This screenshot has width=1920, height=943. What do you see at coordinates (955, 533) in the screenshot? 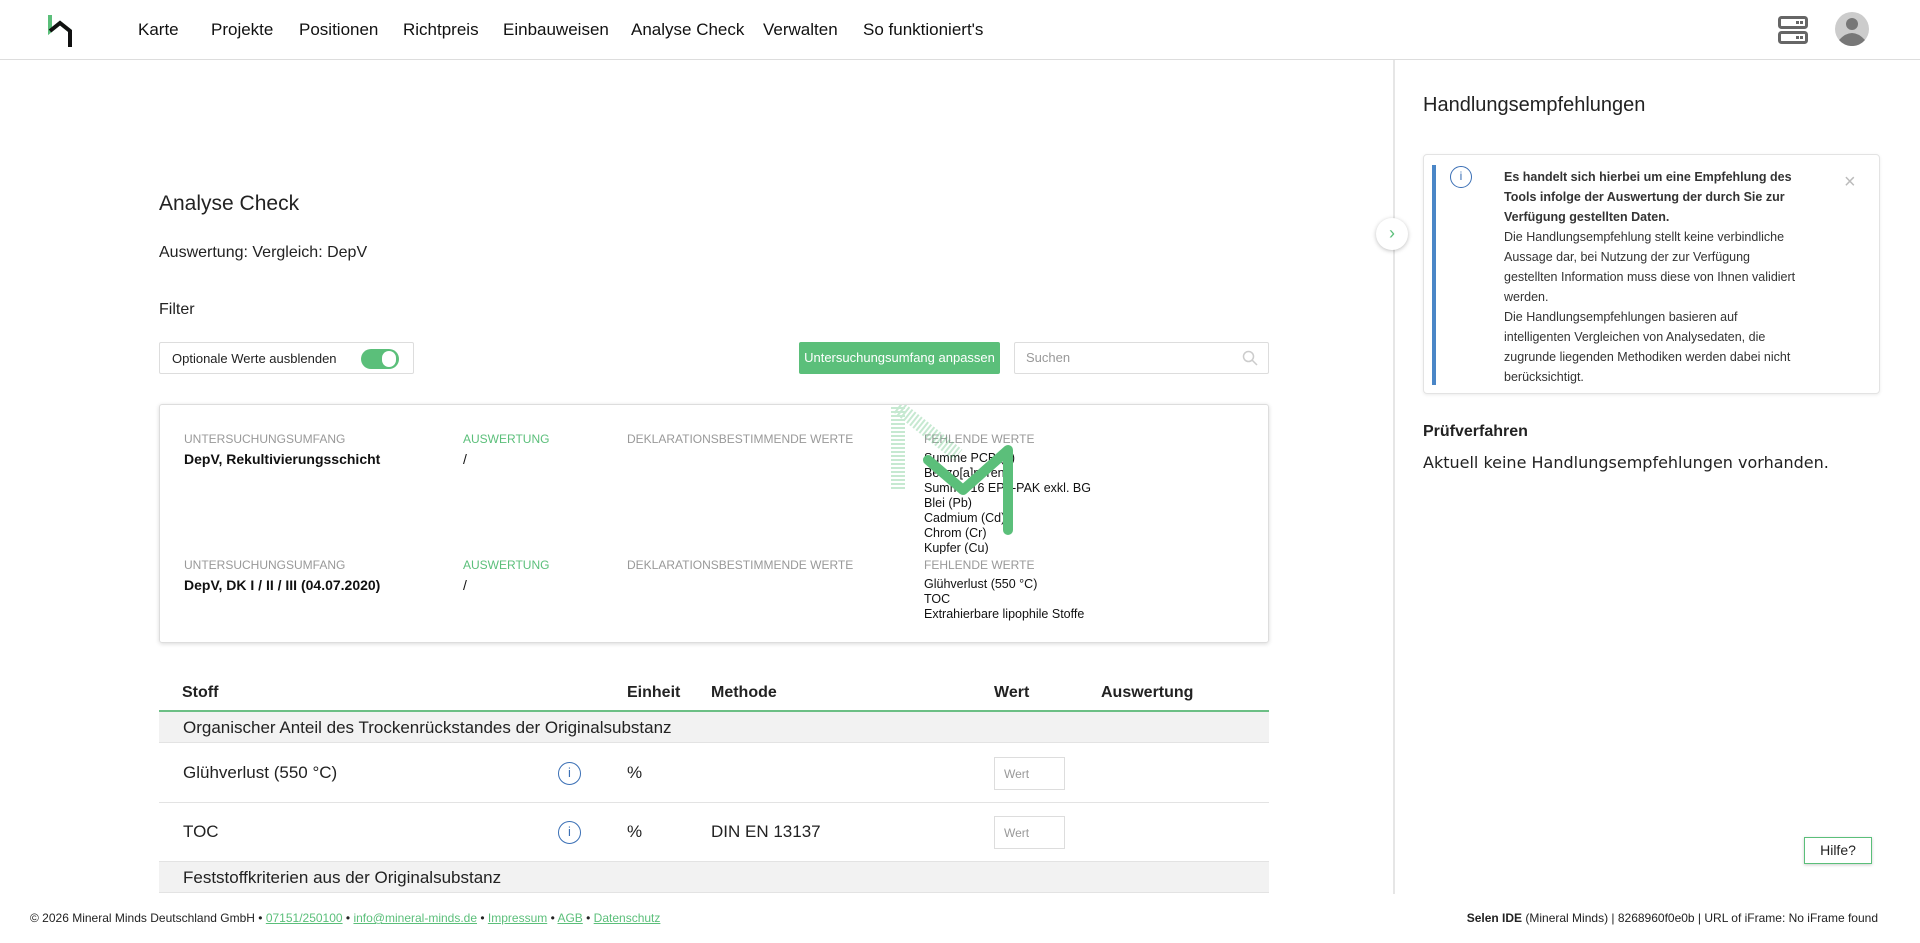
I see `missing-item: Chrom (Cr)` at bounding box center [955, 533].